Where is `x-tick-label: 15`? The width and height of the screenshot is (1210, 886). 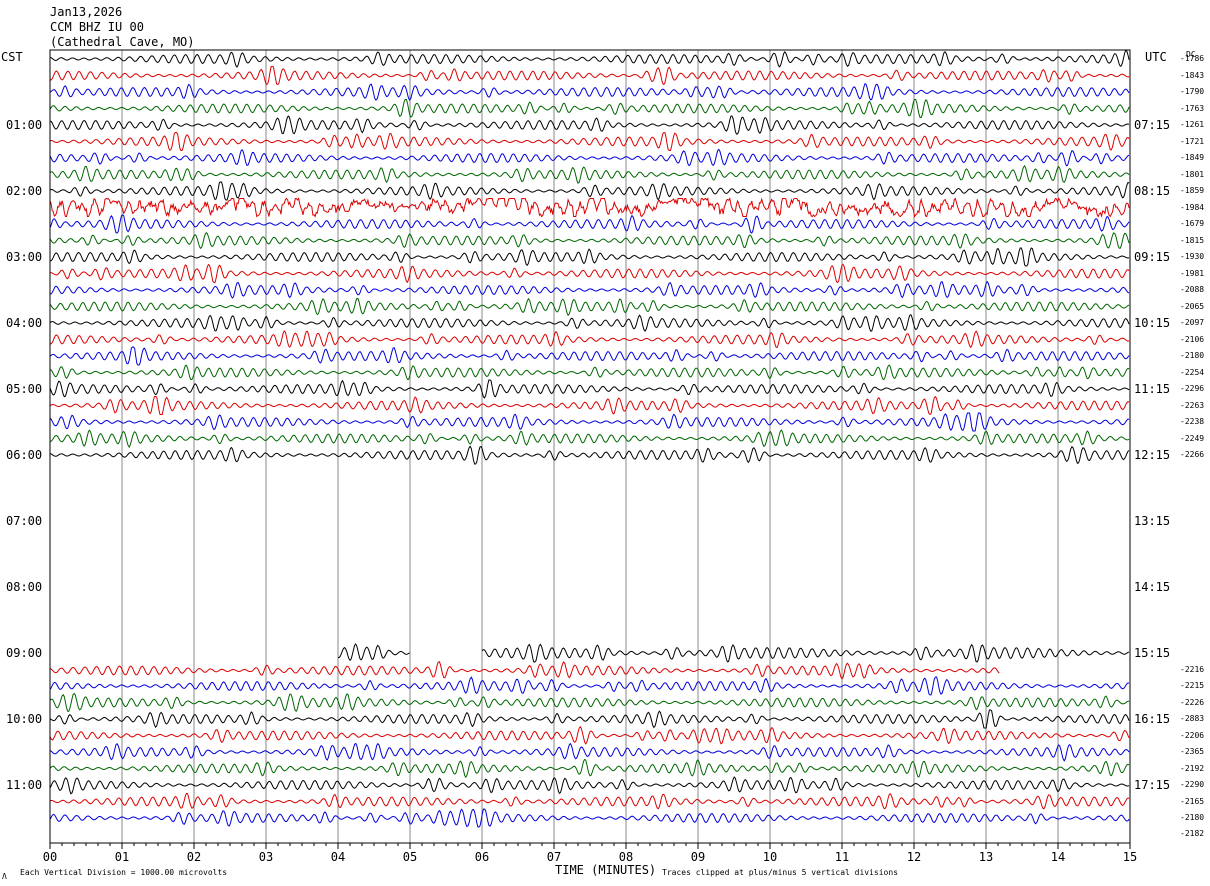
x-tick-label: 15 is located at coordinates (1130, 857).